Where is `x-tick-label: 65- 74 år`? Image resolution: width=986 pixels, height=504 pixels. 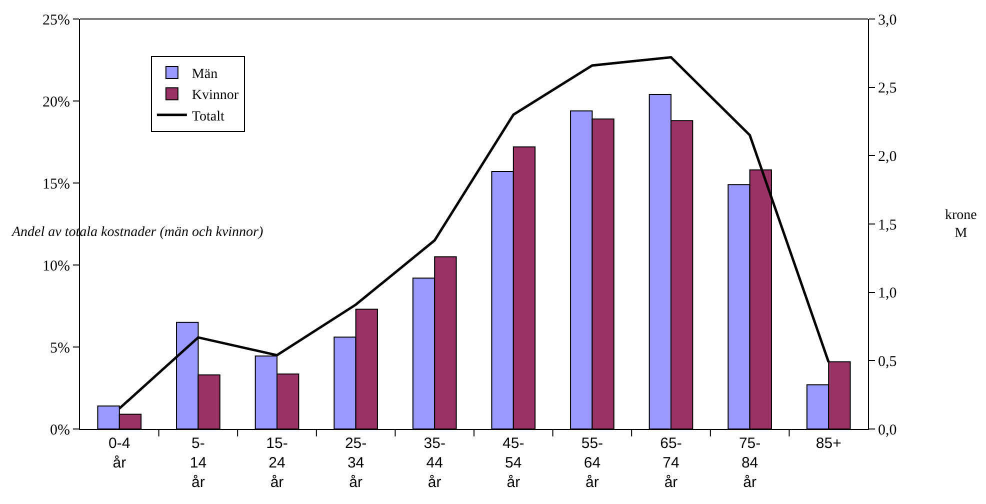
x-tick-label: 65- 74 år is located at coordinates (671, 463).